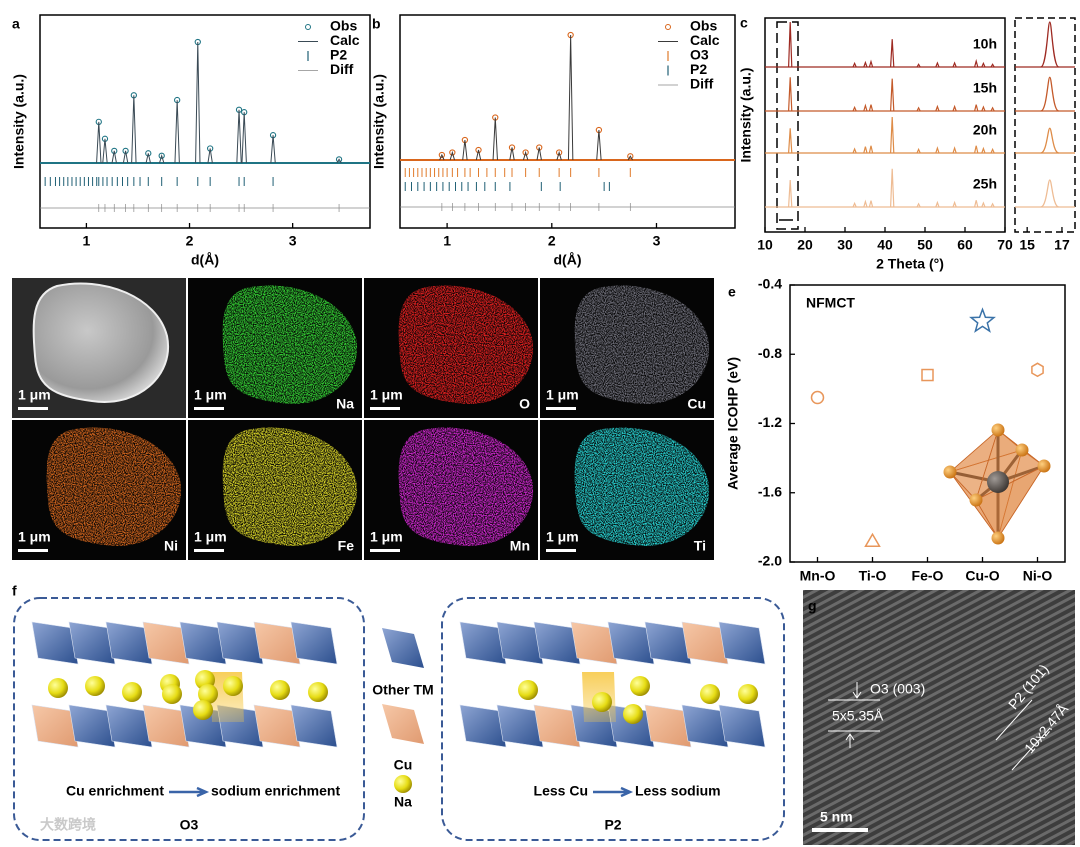 The image size is (1080, 847). What do you see at coordinates (765, 245) in the screenshot?
I see `x-tick-label: 10` at bounding box center [765, 245].